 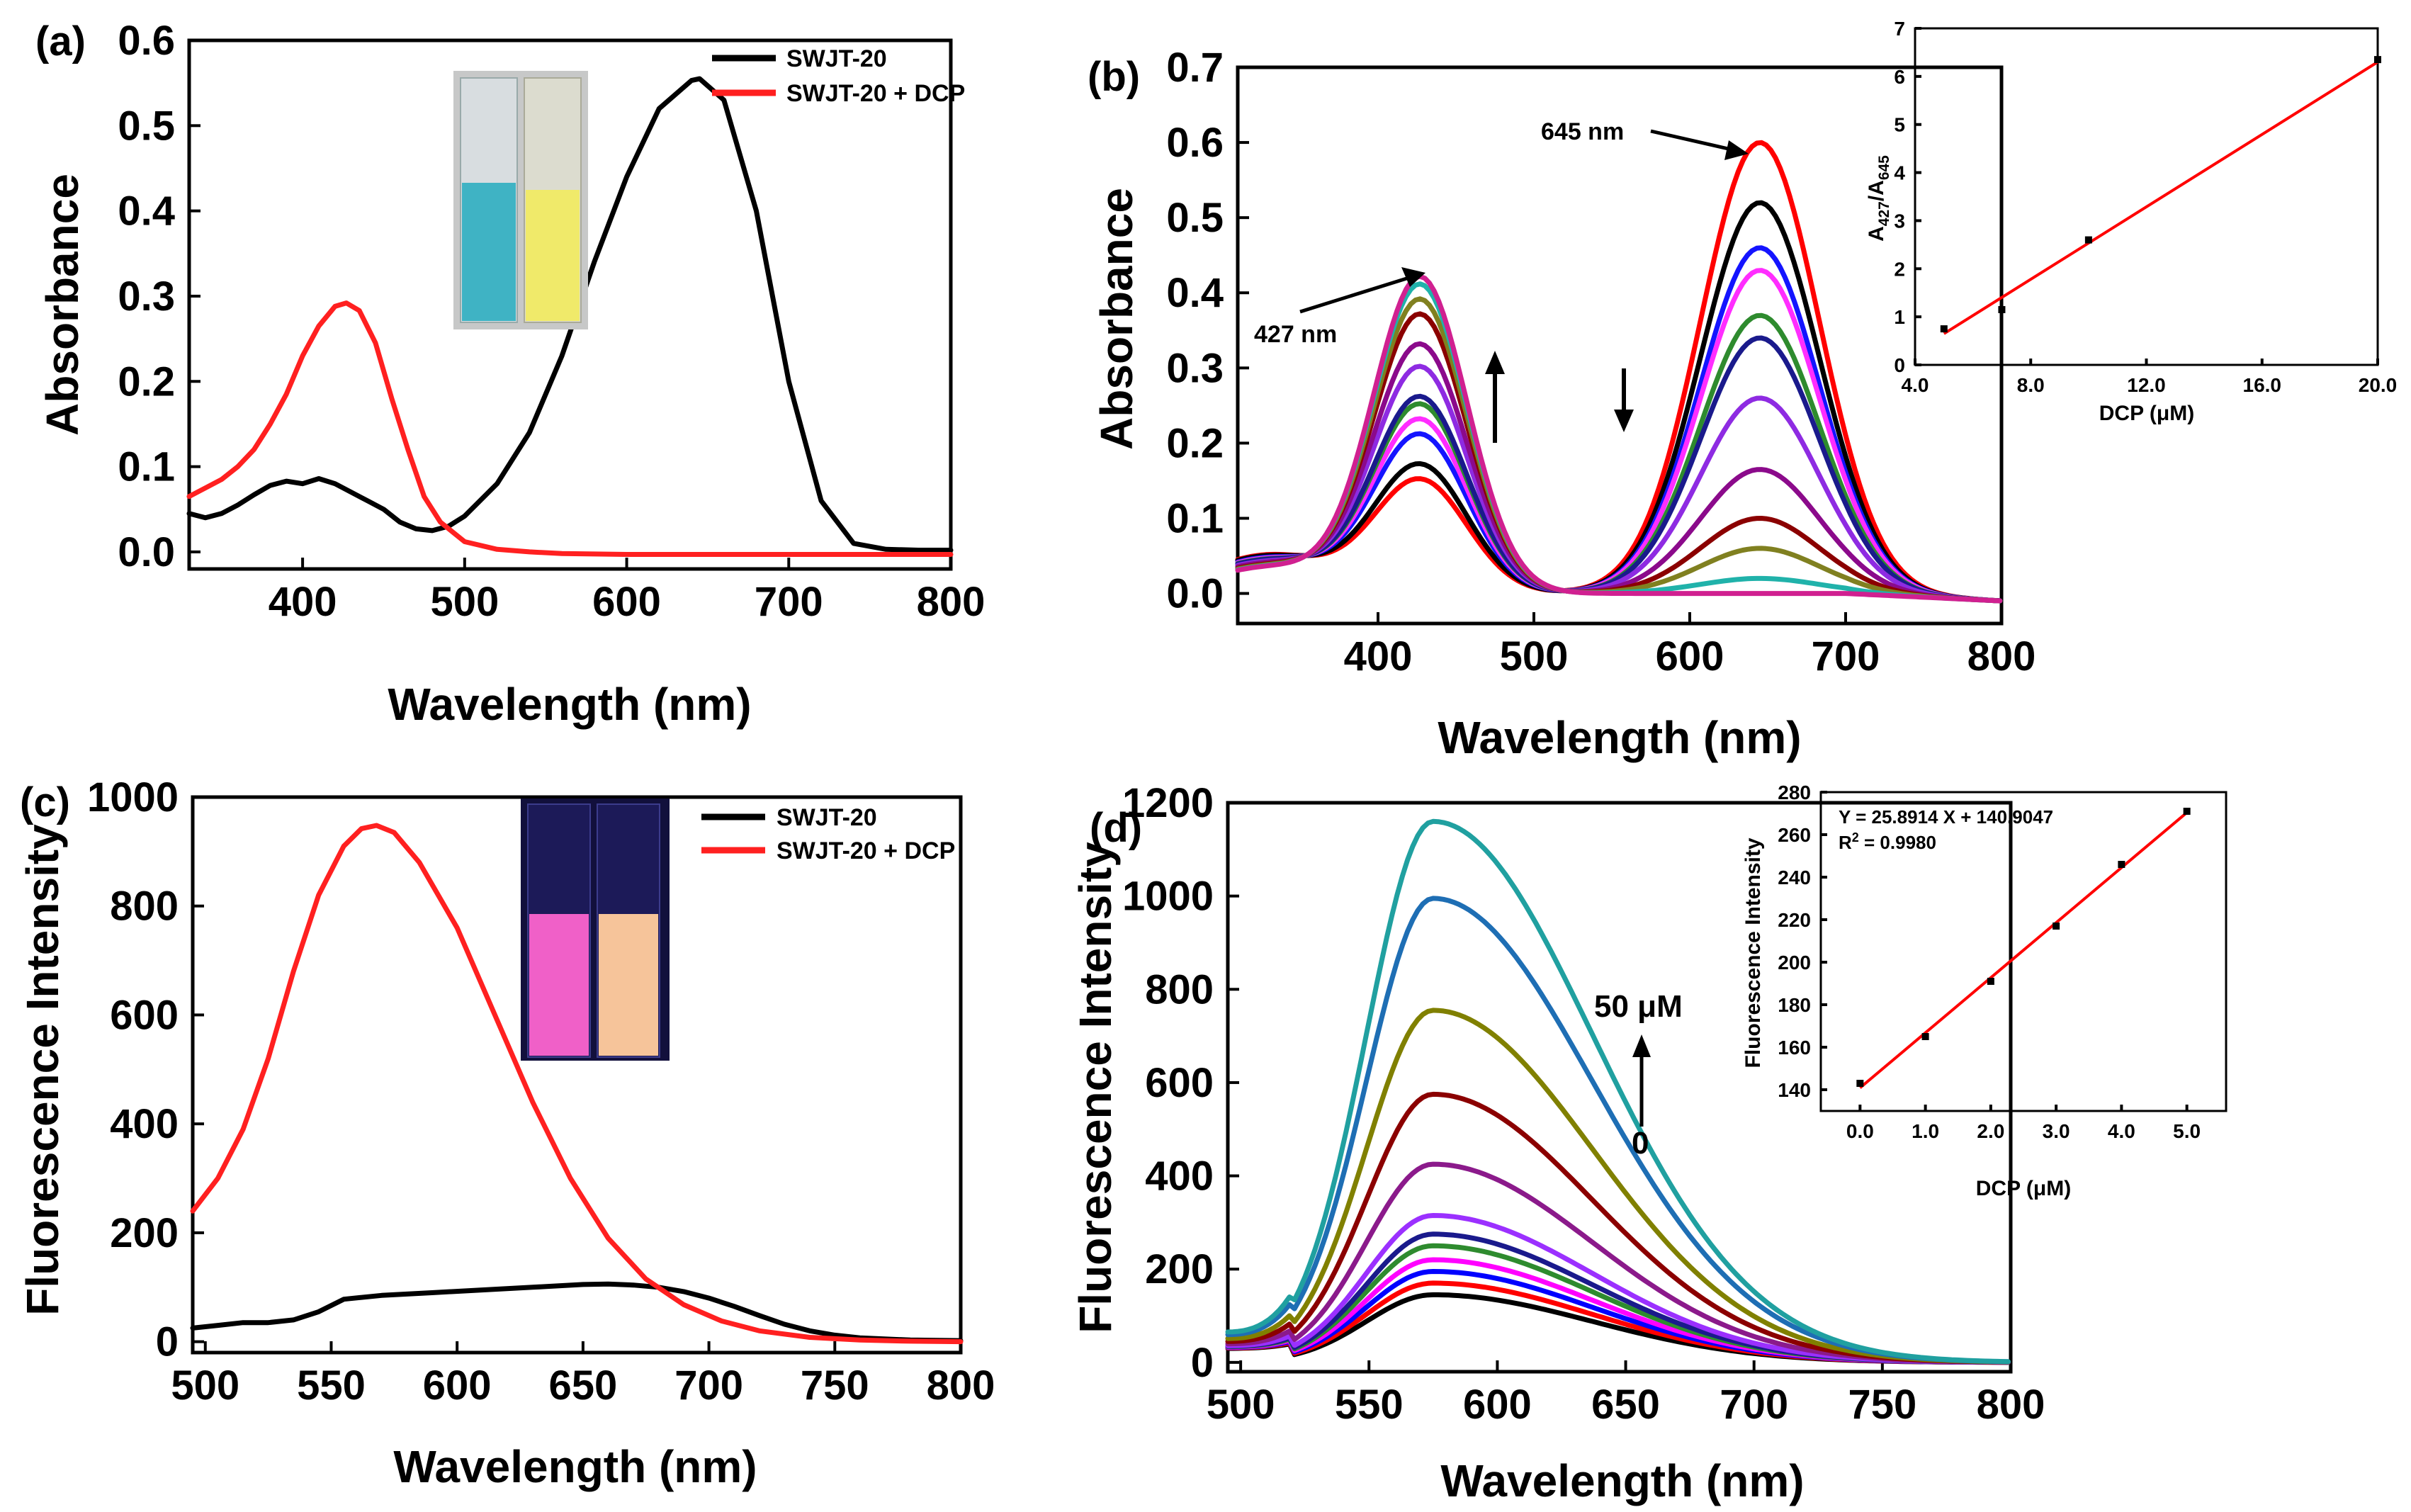 What do you see at coordinates (1622, 1480) in the screenshot?
I see `panel-d-x-axis-title: Wavelength (nm)` at bounding box center [1622, 1480].